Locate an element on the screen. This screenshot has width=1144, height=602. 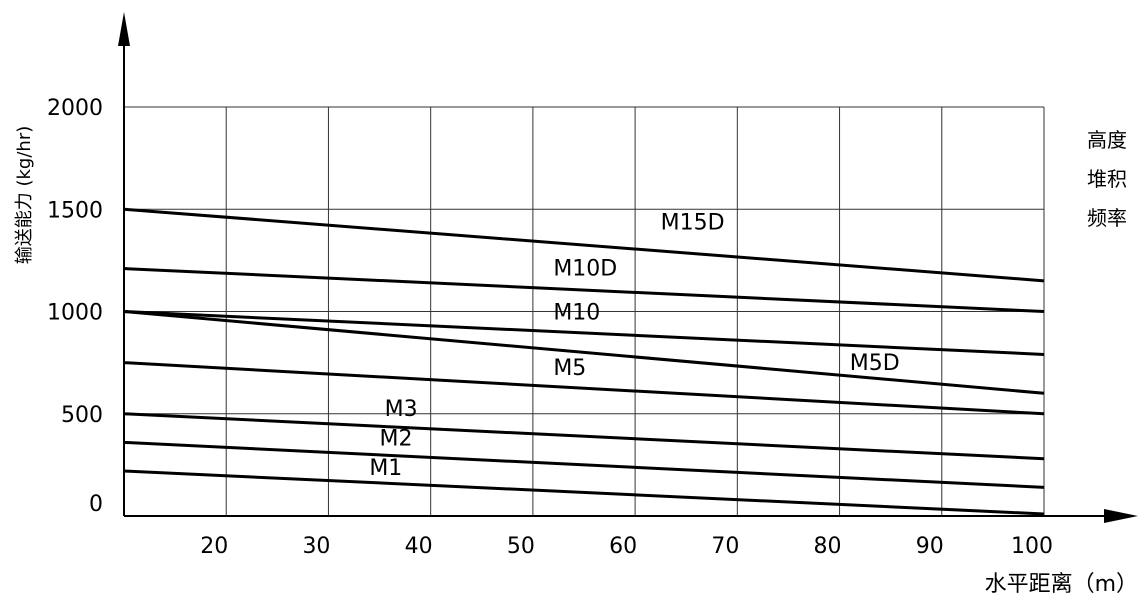
y-tick-label-1000: 1000 is located at coordinates (75, 313).